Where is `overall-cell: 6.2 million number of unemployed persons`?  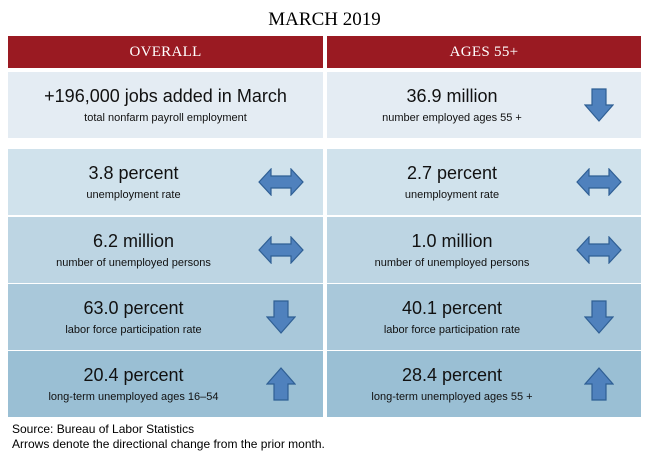 overall-cell: 6.2 million number of unemployed persons is located at coordinates (165, 250).